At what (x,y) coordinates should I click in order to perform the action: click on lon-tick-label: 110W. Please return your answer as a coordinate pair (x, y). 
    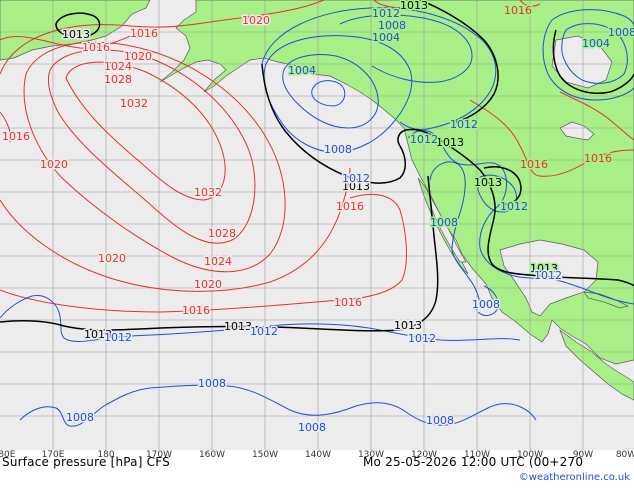
    Looking at the image, I should click on (477, 455).